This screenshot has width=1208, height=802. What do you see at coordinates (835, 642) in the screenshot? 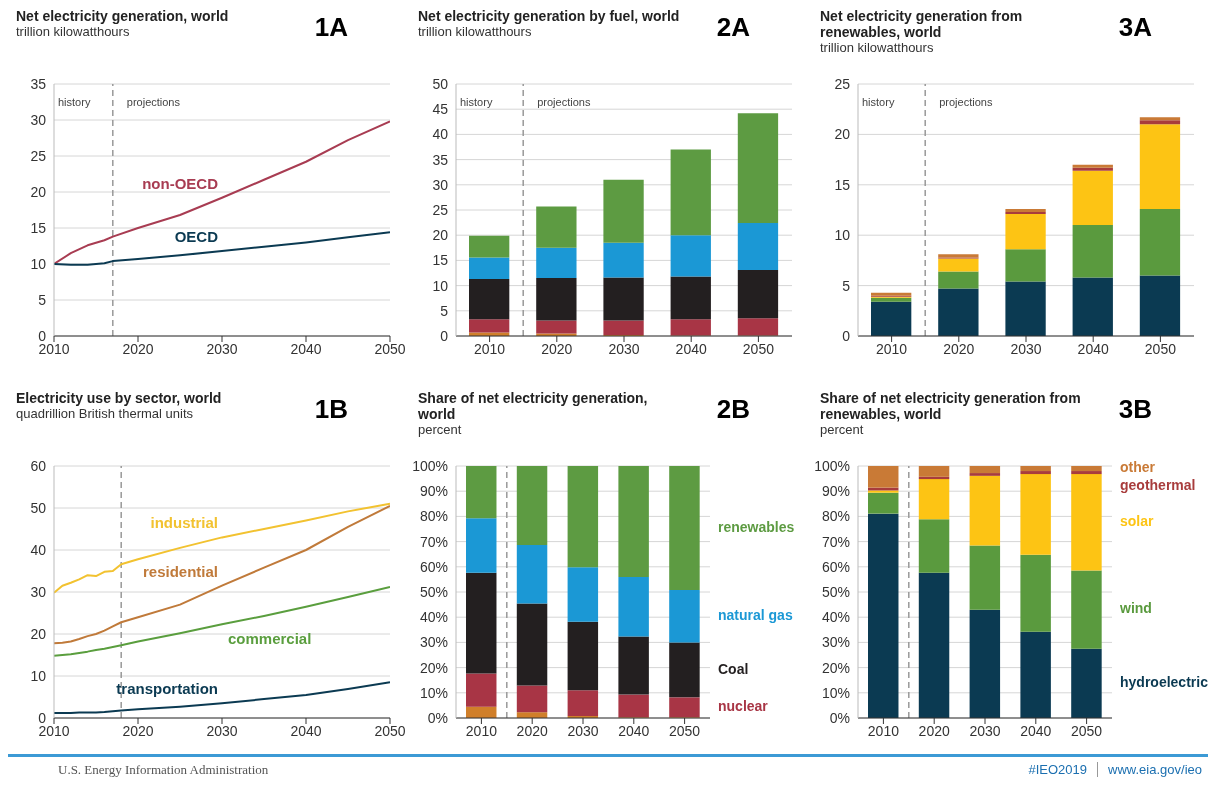
I see `y-tick-label: 30%` at bounding box center [835, 642].